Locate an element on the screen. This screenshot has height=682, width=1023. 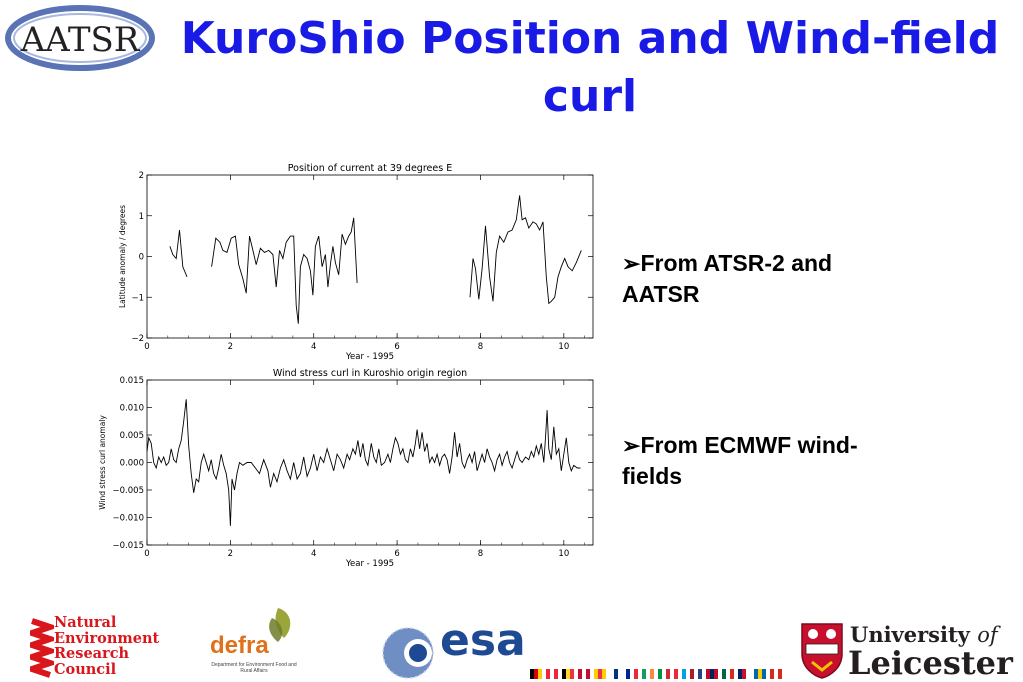
defra-wordmark: defra is located at coordinates (239, 645).